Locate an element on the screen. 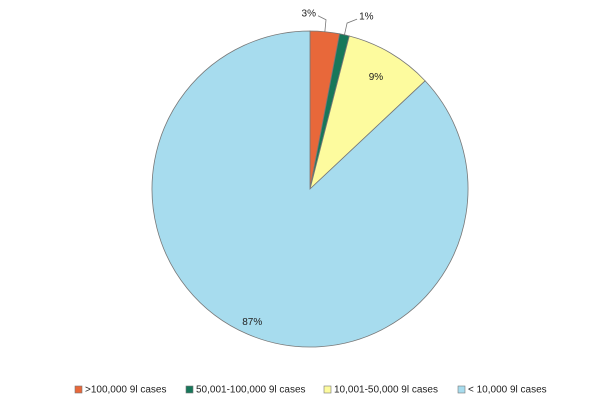  data-label: 9% is located at coordinates (376, 77).